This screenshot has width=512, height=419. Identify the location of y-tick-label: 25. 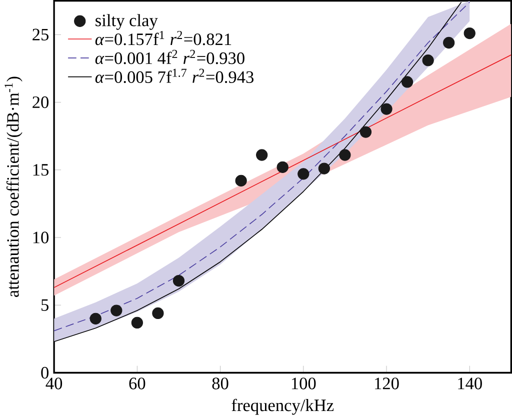
(40, 34).